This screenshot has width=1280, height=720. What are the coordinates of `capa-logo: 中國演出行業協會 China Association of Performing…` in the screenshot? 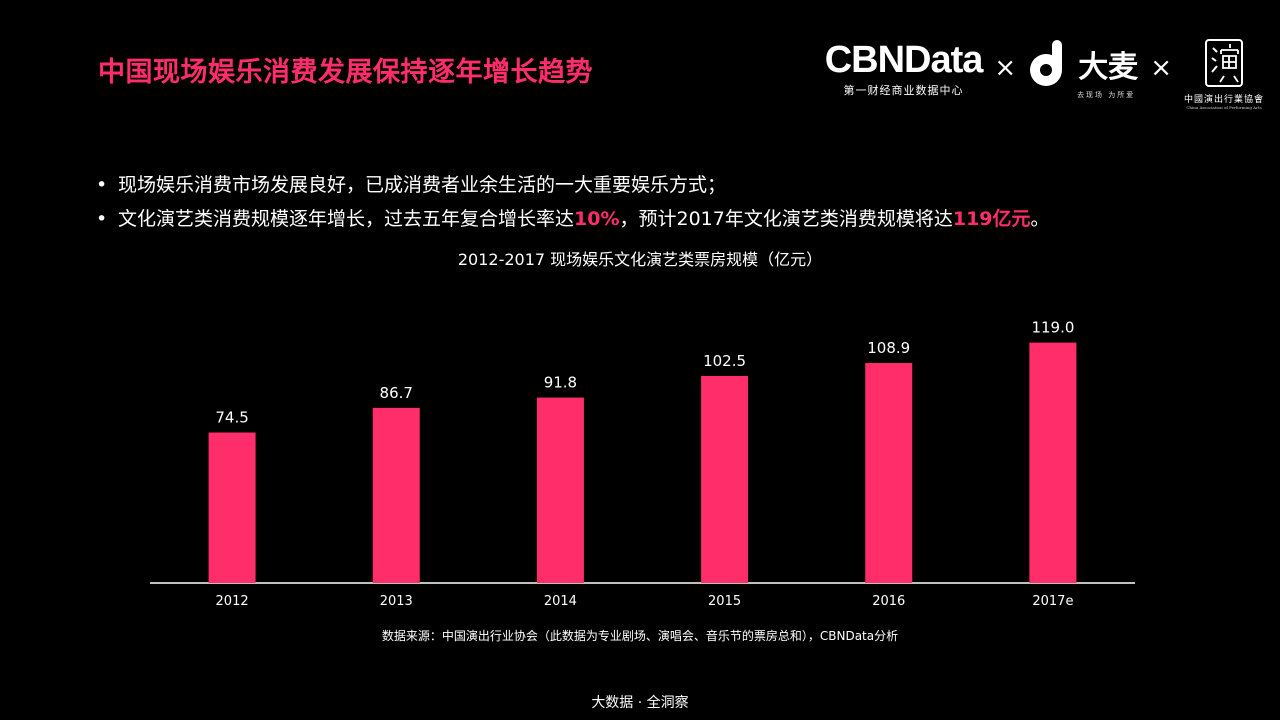 It's located at (1224, 74).